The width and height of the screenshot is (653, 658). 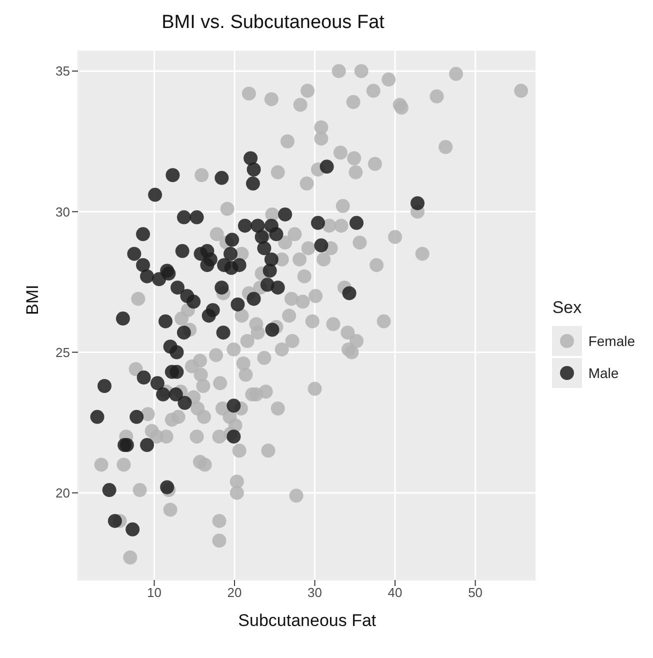 What do you see at coordinates (63, 212) in the screenshot?
I see `y-tick-label: 30` at bounding box center [63, 212].